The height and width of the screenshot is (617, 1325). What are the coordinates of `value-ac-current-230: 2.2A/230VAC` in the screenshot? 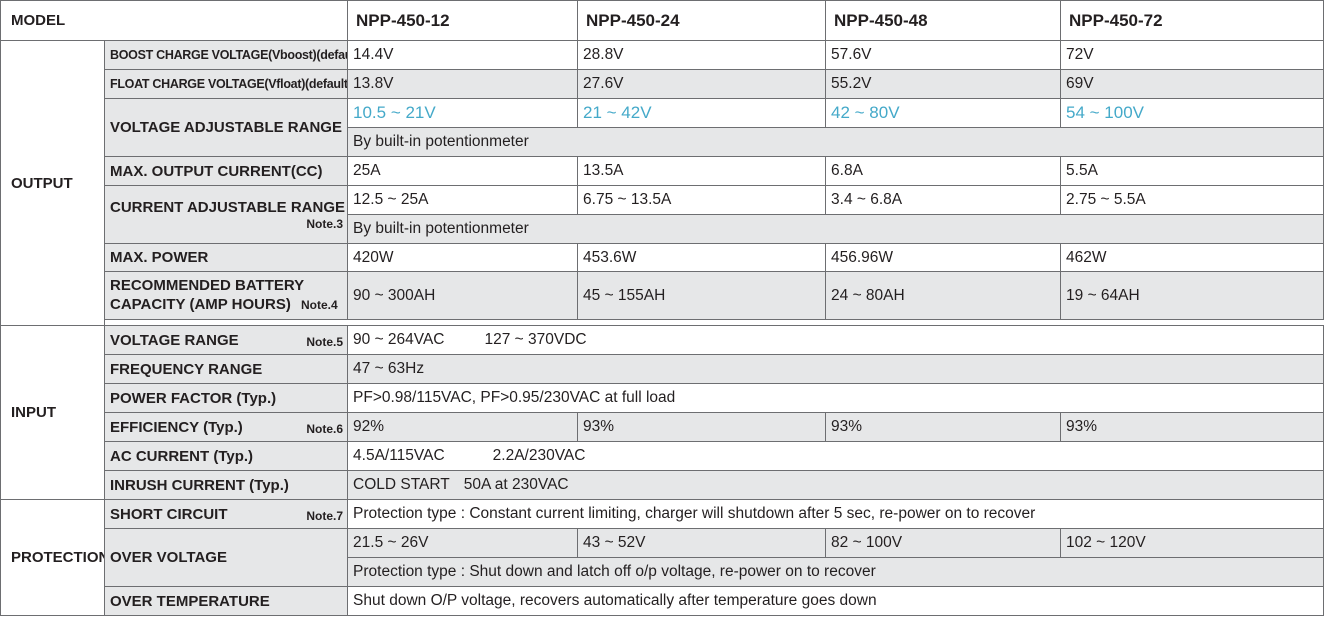 It's located at (539, 455).